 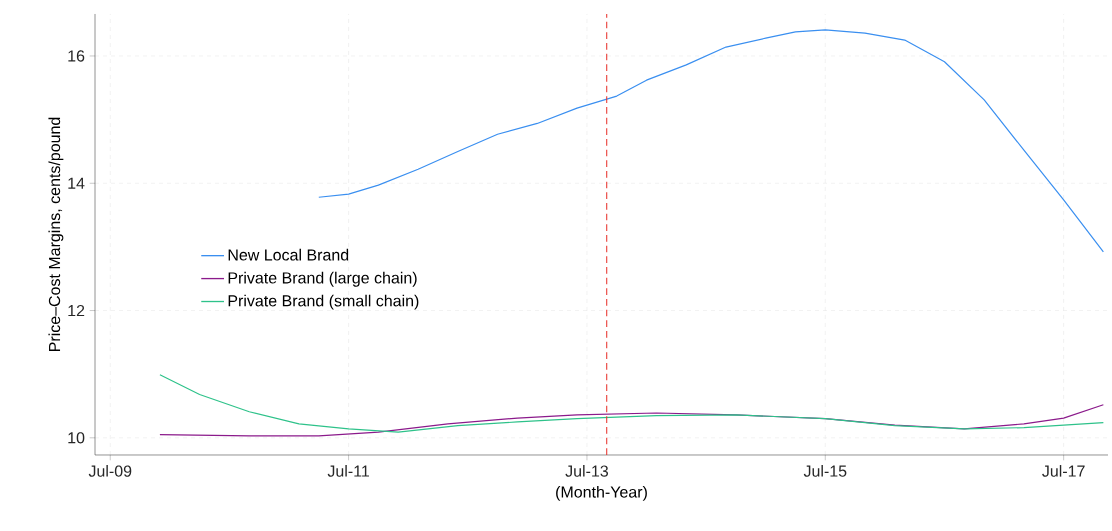 I want to click on legend-label: Private Brand (large chain), so click(x=322, y=279).